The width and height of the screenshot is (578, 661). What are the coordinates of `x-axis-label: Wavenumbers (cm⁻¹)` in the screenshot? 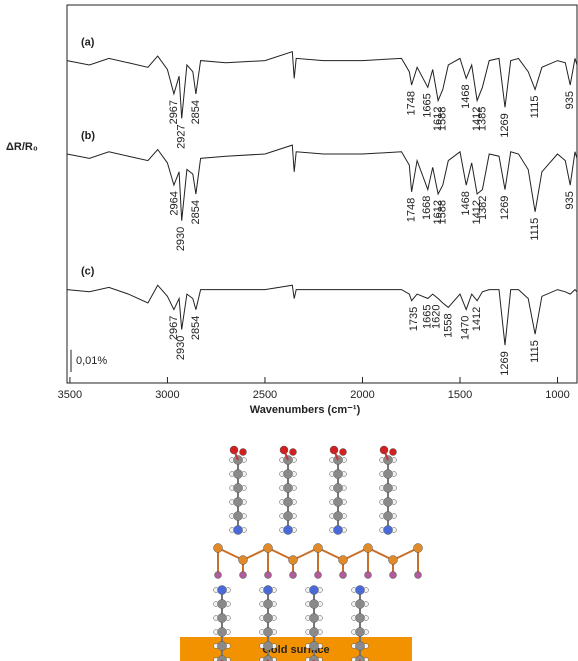 It's located at (305, 410).